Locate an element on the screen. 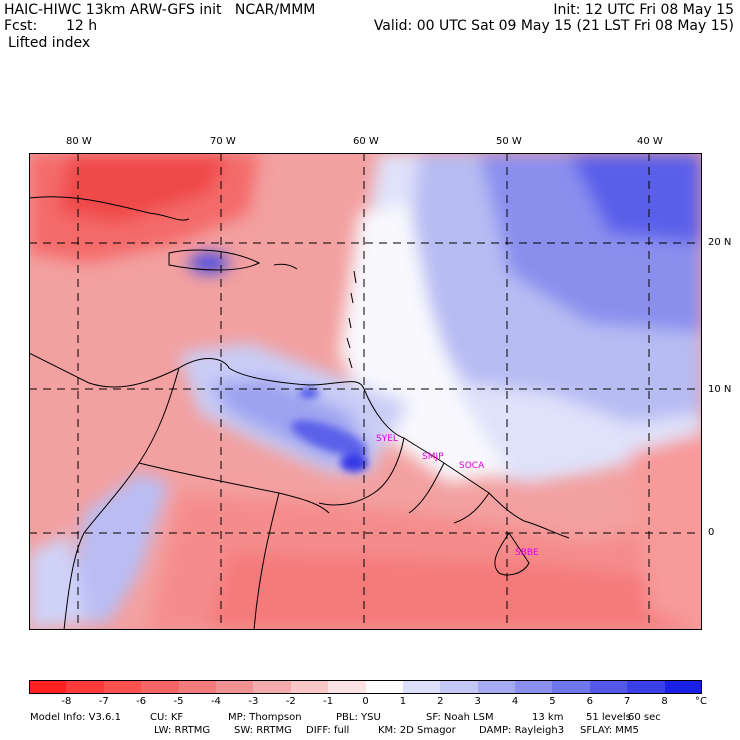  colorbar-tick-label: -2 is located at coordinates (290, 701).